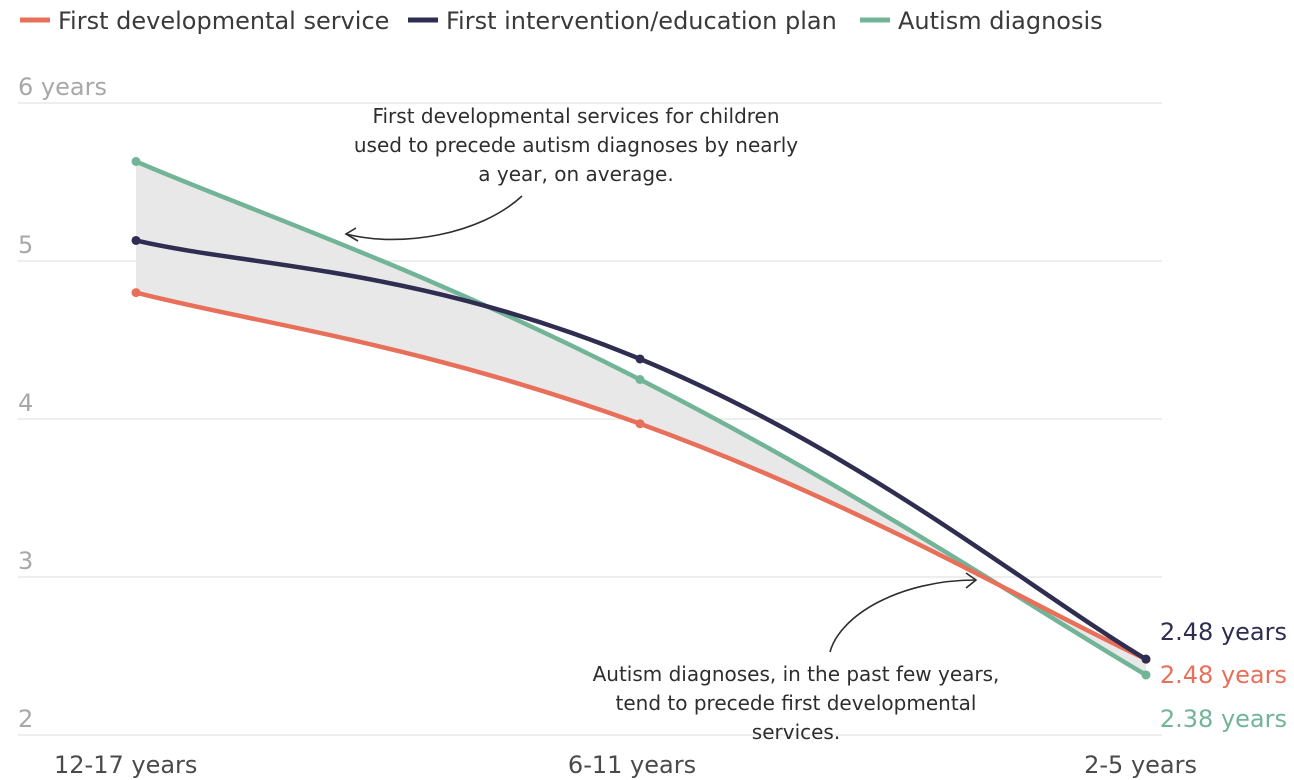 The image size is (1294, 780). Describe the element at coordinates (632, 765) in the screenshot. I see `x-tick-label: 6-11 years` at that location.